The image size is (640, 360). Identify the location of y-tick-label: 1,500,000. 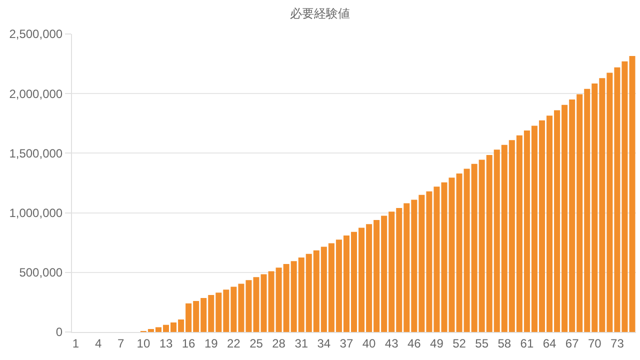
(36, 153).